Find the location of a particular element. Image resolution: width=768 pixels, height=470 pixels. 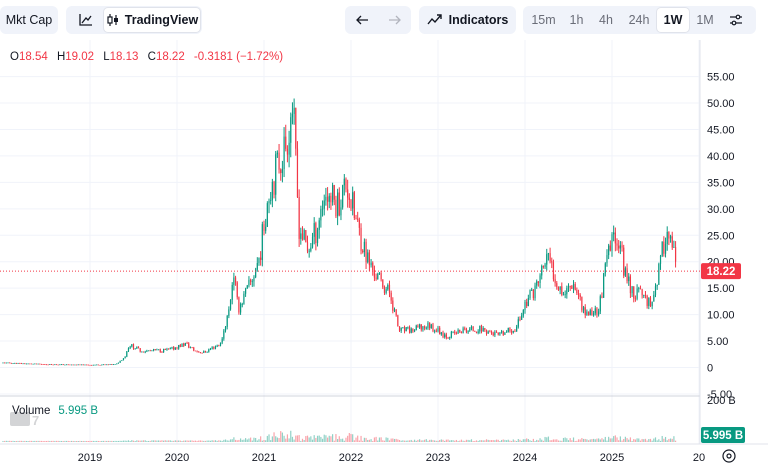

interval-1m: 1M is located at coordinates (705, 20).